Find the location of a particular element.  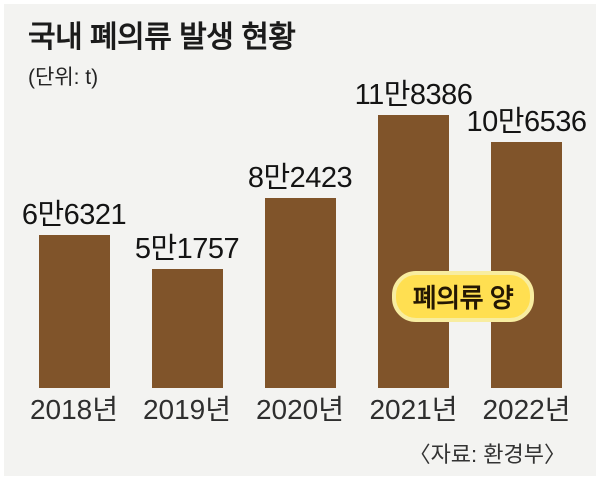

bar-value-label: 11만8386 is located at coordinates (413, 95).